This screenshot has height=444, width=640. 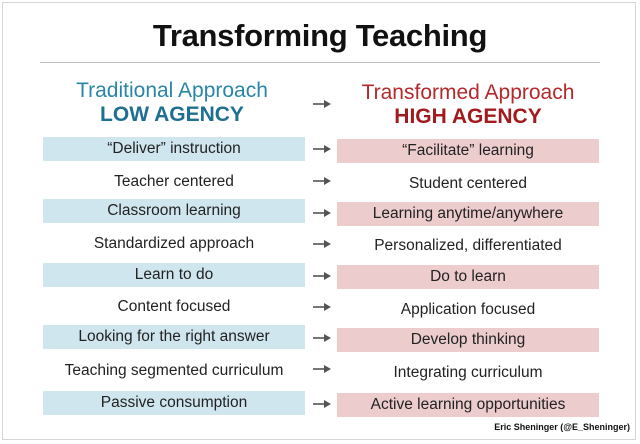 I want to click on traditional-item: Passive consumption, so click(x=174, y=403).